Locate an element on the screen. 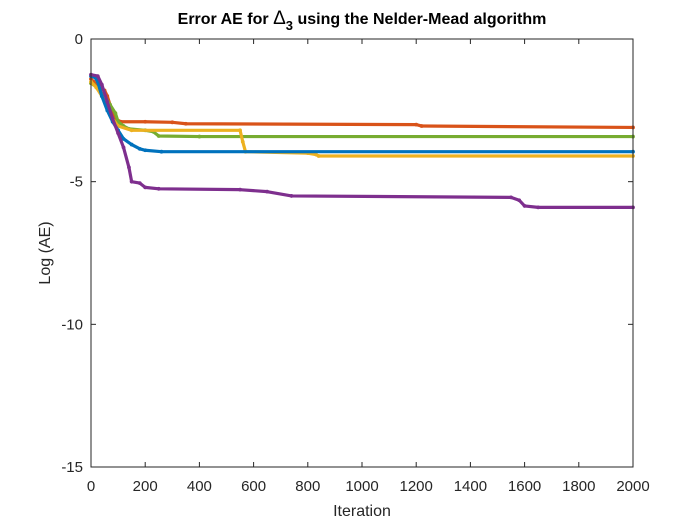  x-tick-label: 1600 is located at coordinates (524, 486).